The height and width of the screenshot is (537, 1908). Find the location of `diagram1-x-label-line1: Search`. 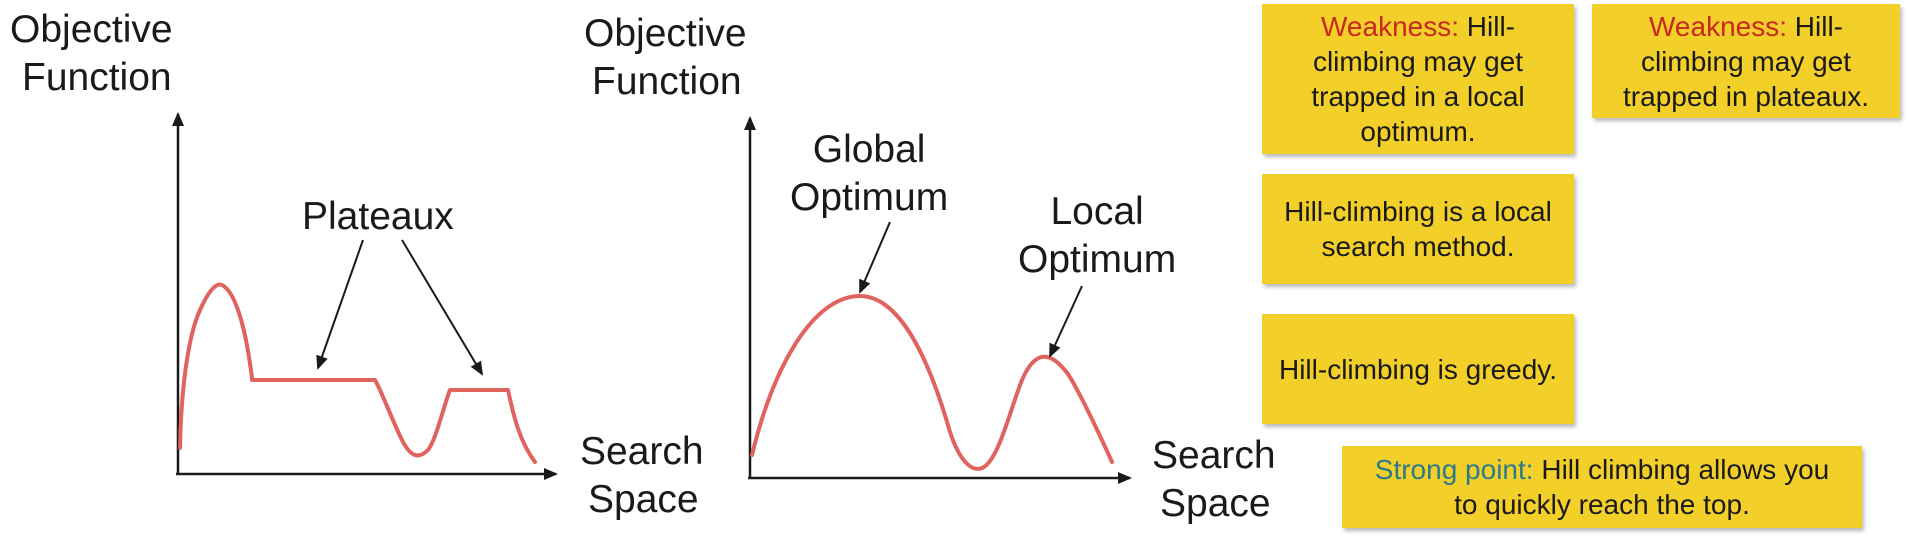

diagram1-x-label-line1: Search is located at coordinates (642, 451).